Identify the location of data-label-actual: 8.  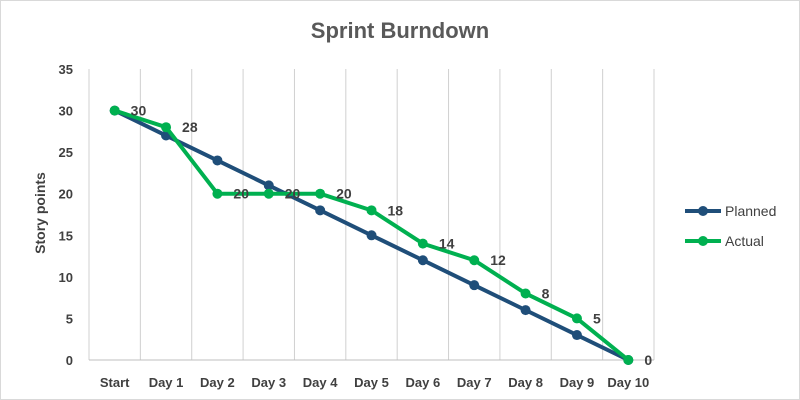
(546, 293).